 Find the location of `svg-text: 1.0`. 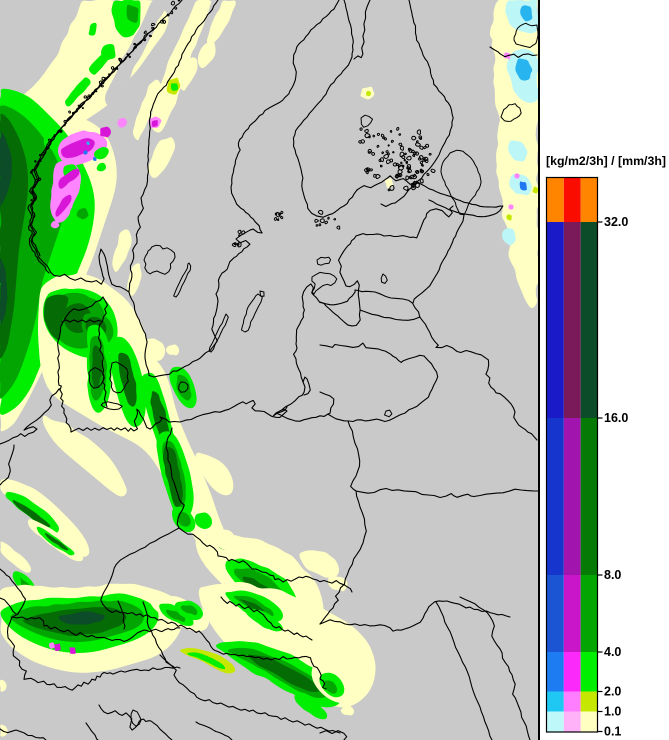

svg-text: 1.0 is located at coordinates (612, 712).